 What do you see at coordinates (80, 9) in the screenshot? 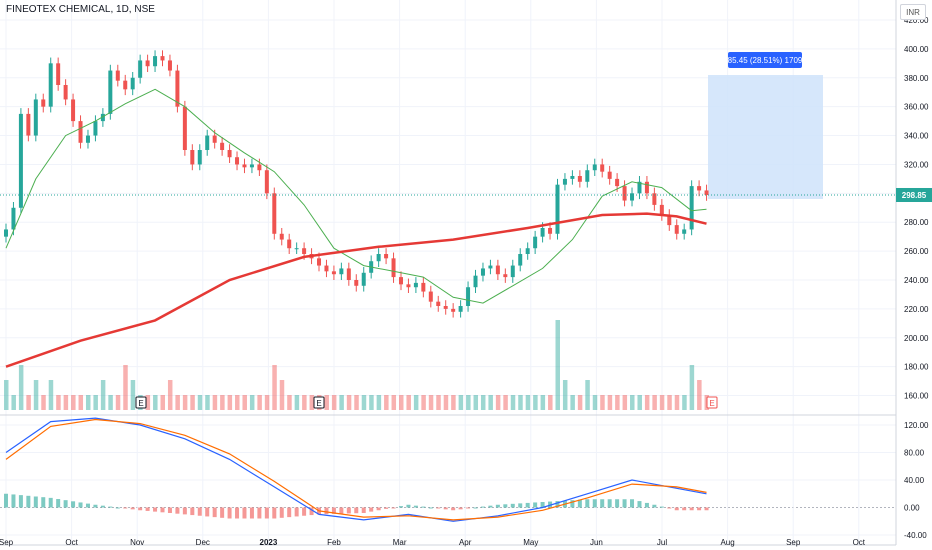
I see `chart-title: FINEOTEX CHEMICAL, 1D, NSE` at bounding box center [80, 9].